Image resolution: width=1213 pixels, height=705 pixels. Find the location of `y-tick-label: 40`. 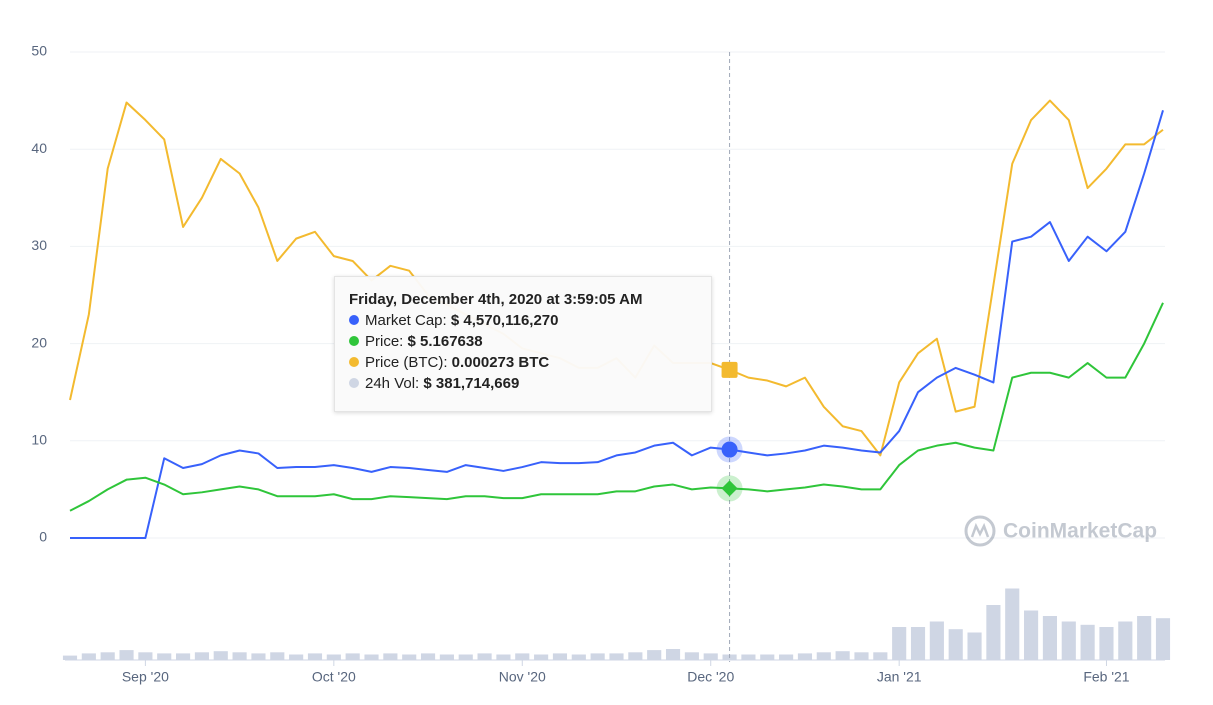

y-tick-label: 40 is located at coordinates (39, 148).